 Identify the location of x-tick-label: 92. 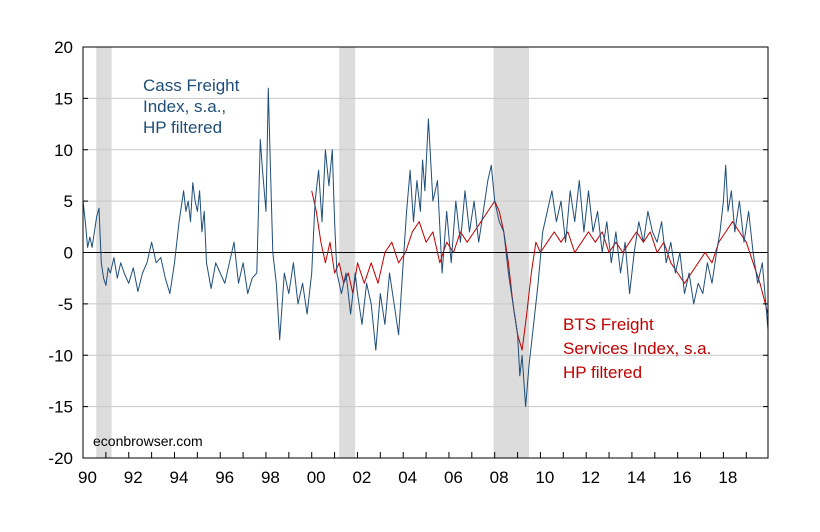
(133, 477).